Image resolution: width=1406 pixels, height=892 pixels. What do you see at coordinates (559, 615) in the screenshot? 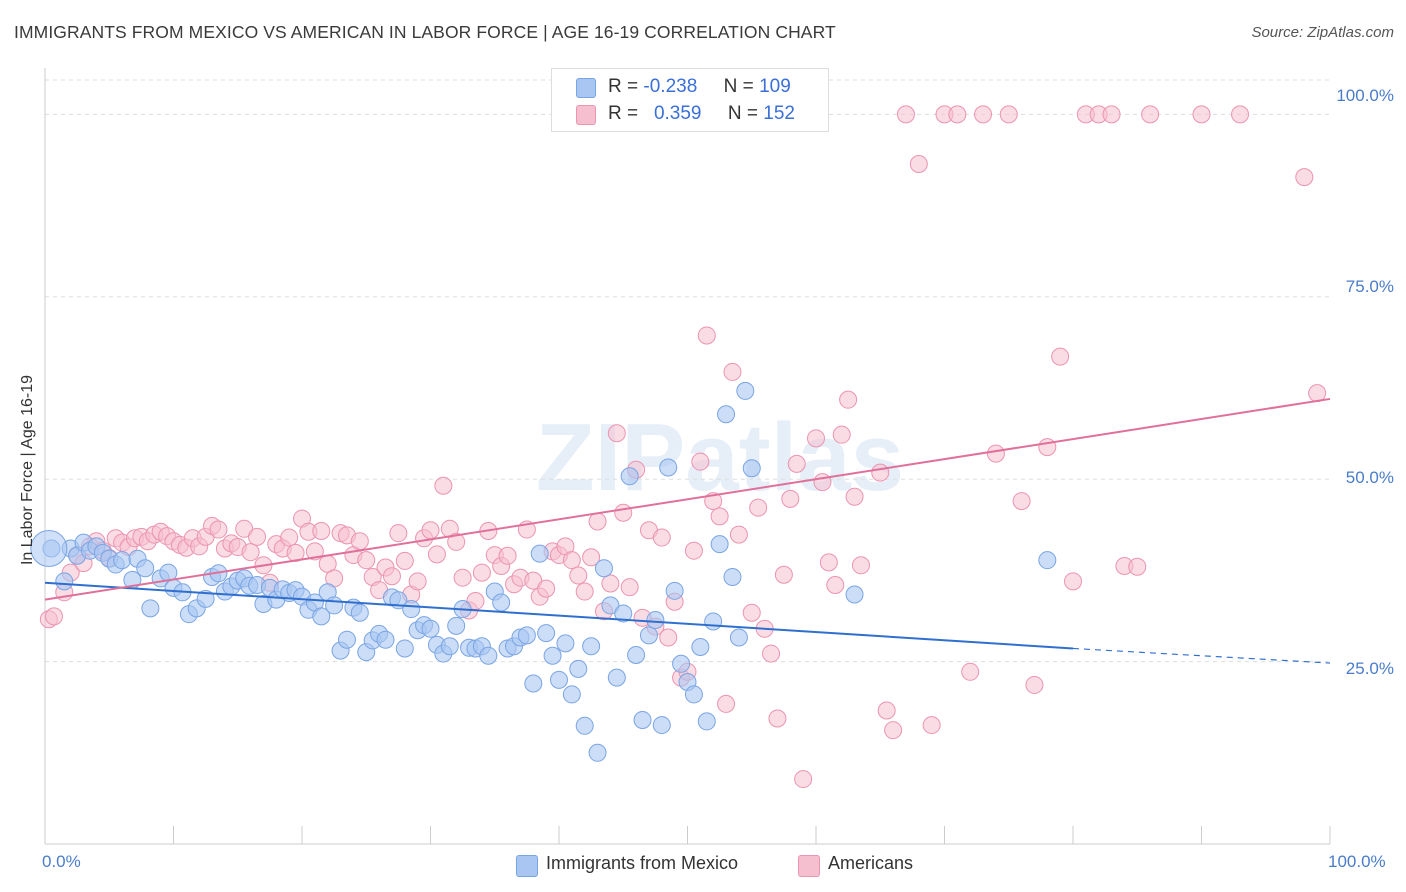
I see `immigrants-trend-line` at bounding box center [559, 615].